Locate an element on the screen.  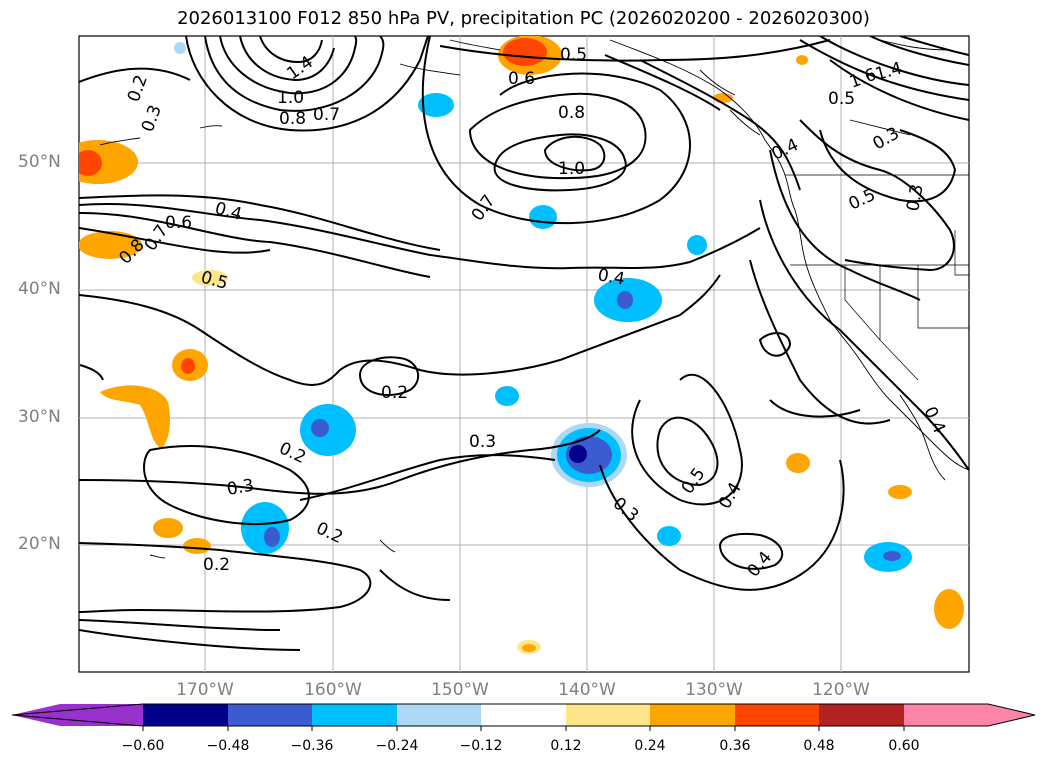
colorbar-tick-label: 0.36 is located at coordinates (735, 746).